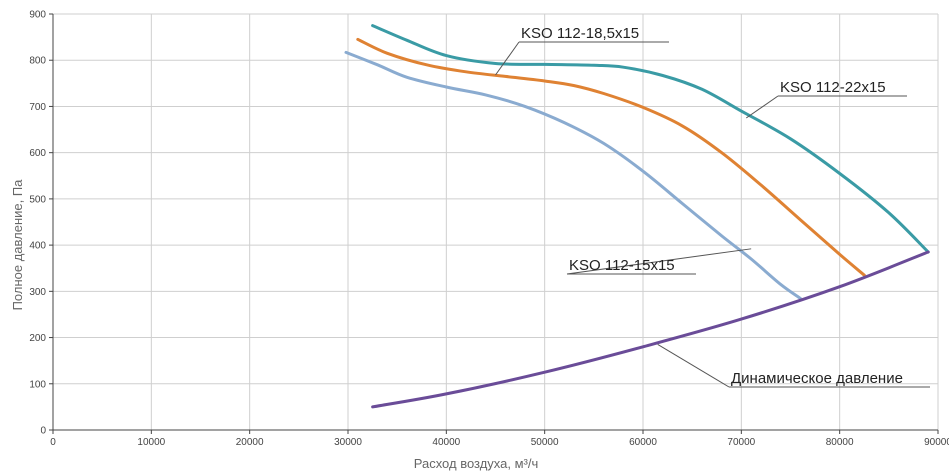 This screenshot has height=475, width=949. I want to click on y-tick-label: 800, so click(37, 61).